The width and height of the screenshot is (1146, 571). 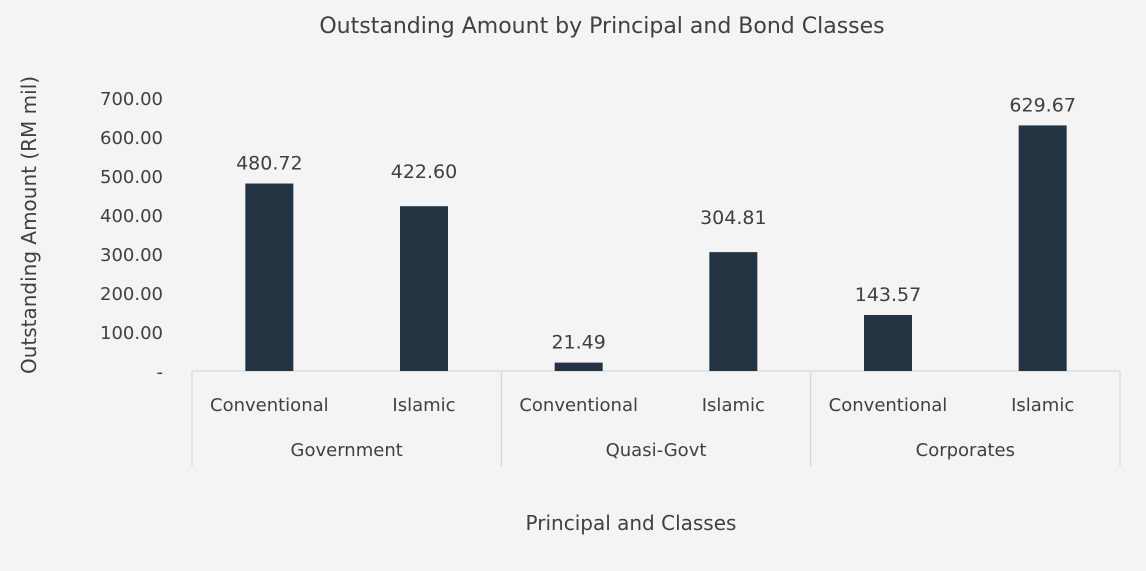 I want to click on data-label: 422.60, so click(x=424, y=172).